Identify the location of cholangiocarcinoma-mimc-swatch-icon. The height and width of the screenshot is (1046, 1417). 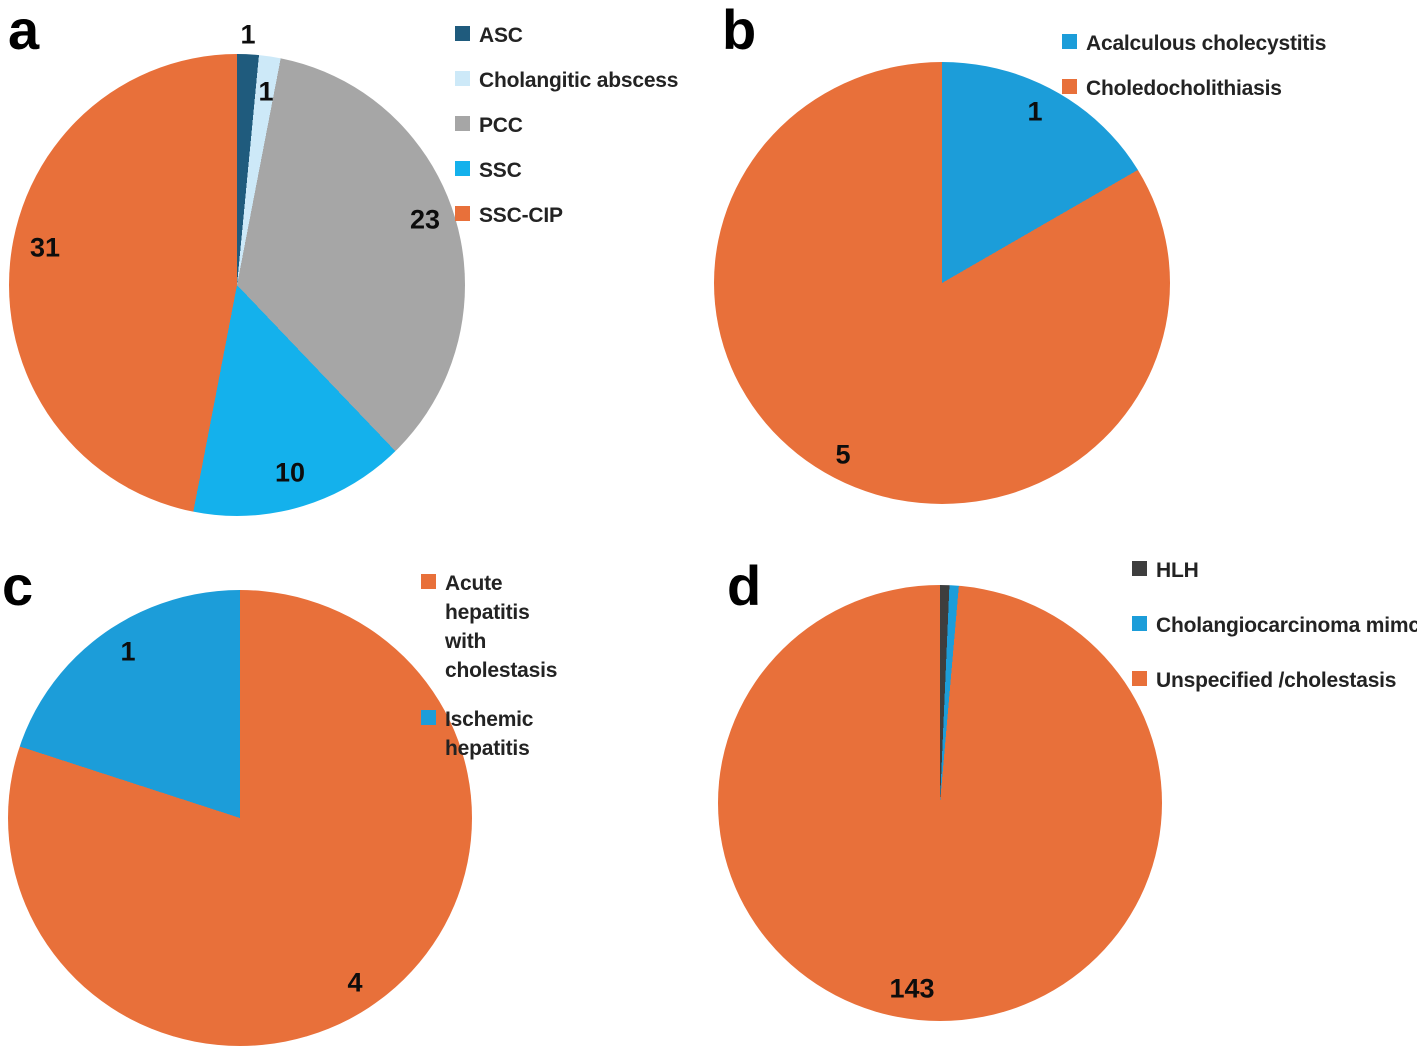
(1139, 623).